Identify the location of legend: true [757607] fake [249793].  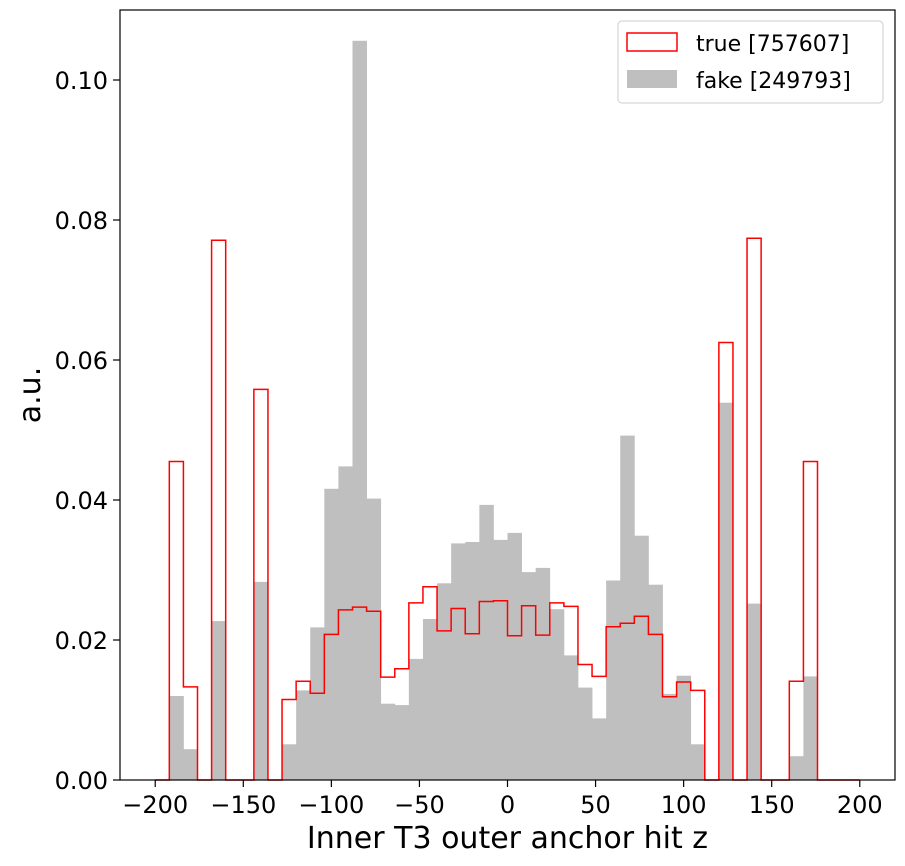
(750, 62).